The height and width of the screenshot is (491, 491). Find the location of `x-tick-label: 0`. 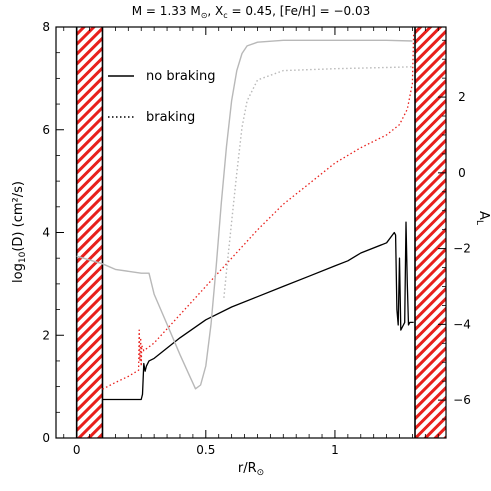

x-tick-label: 0 is located at coordinates (77, 450).